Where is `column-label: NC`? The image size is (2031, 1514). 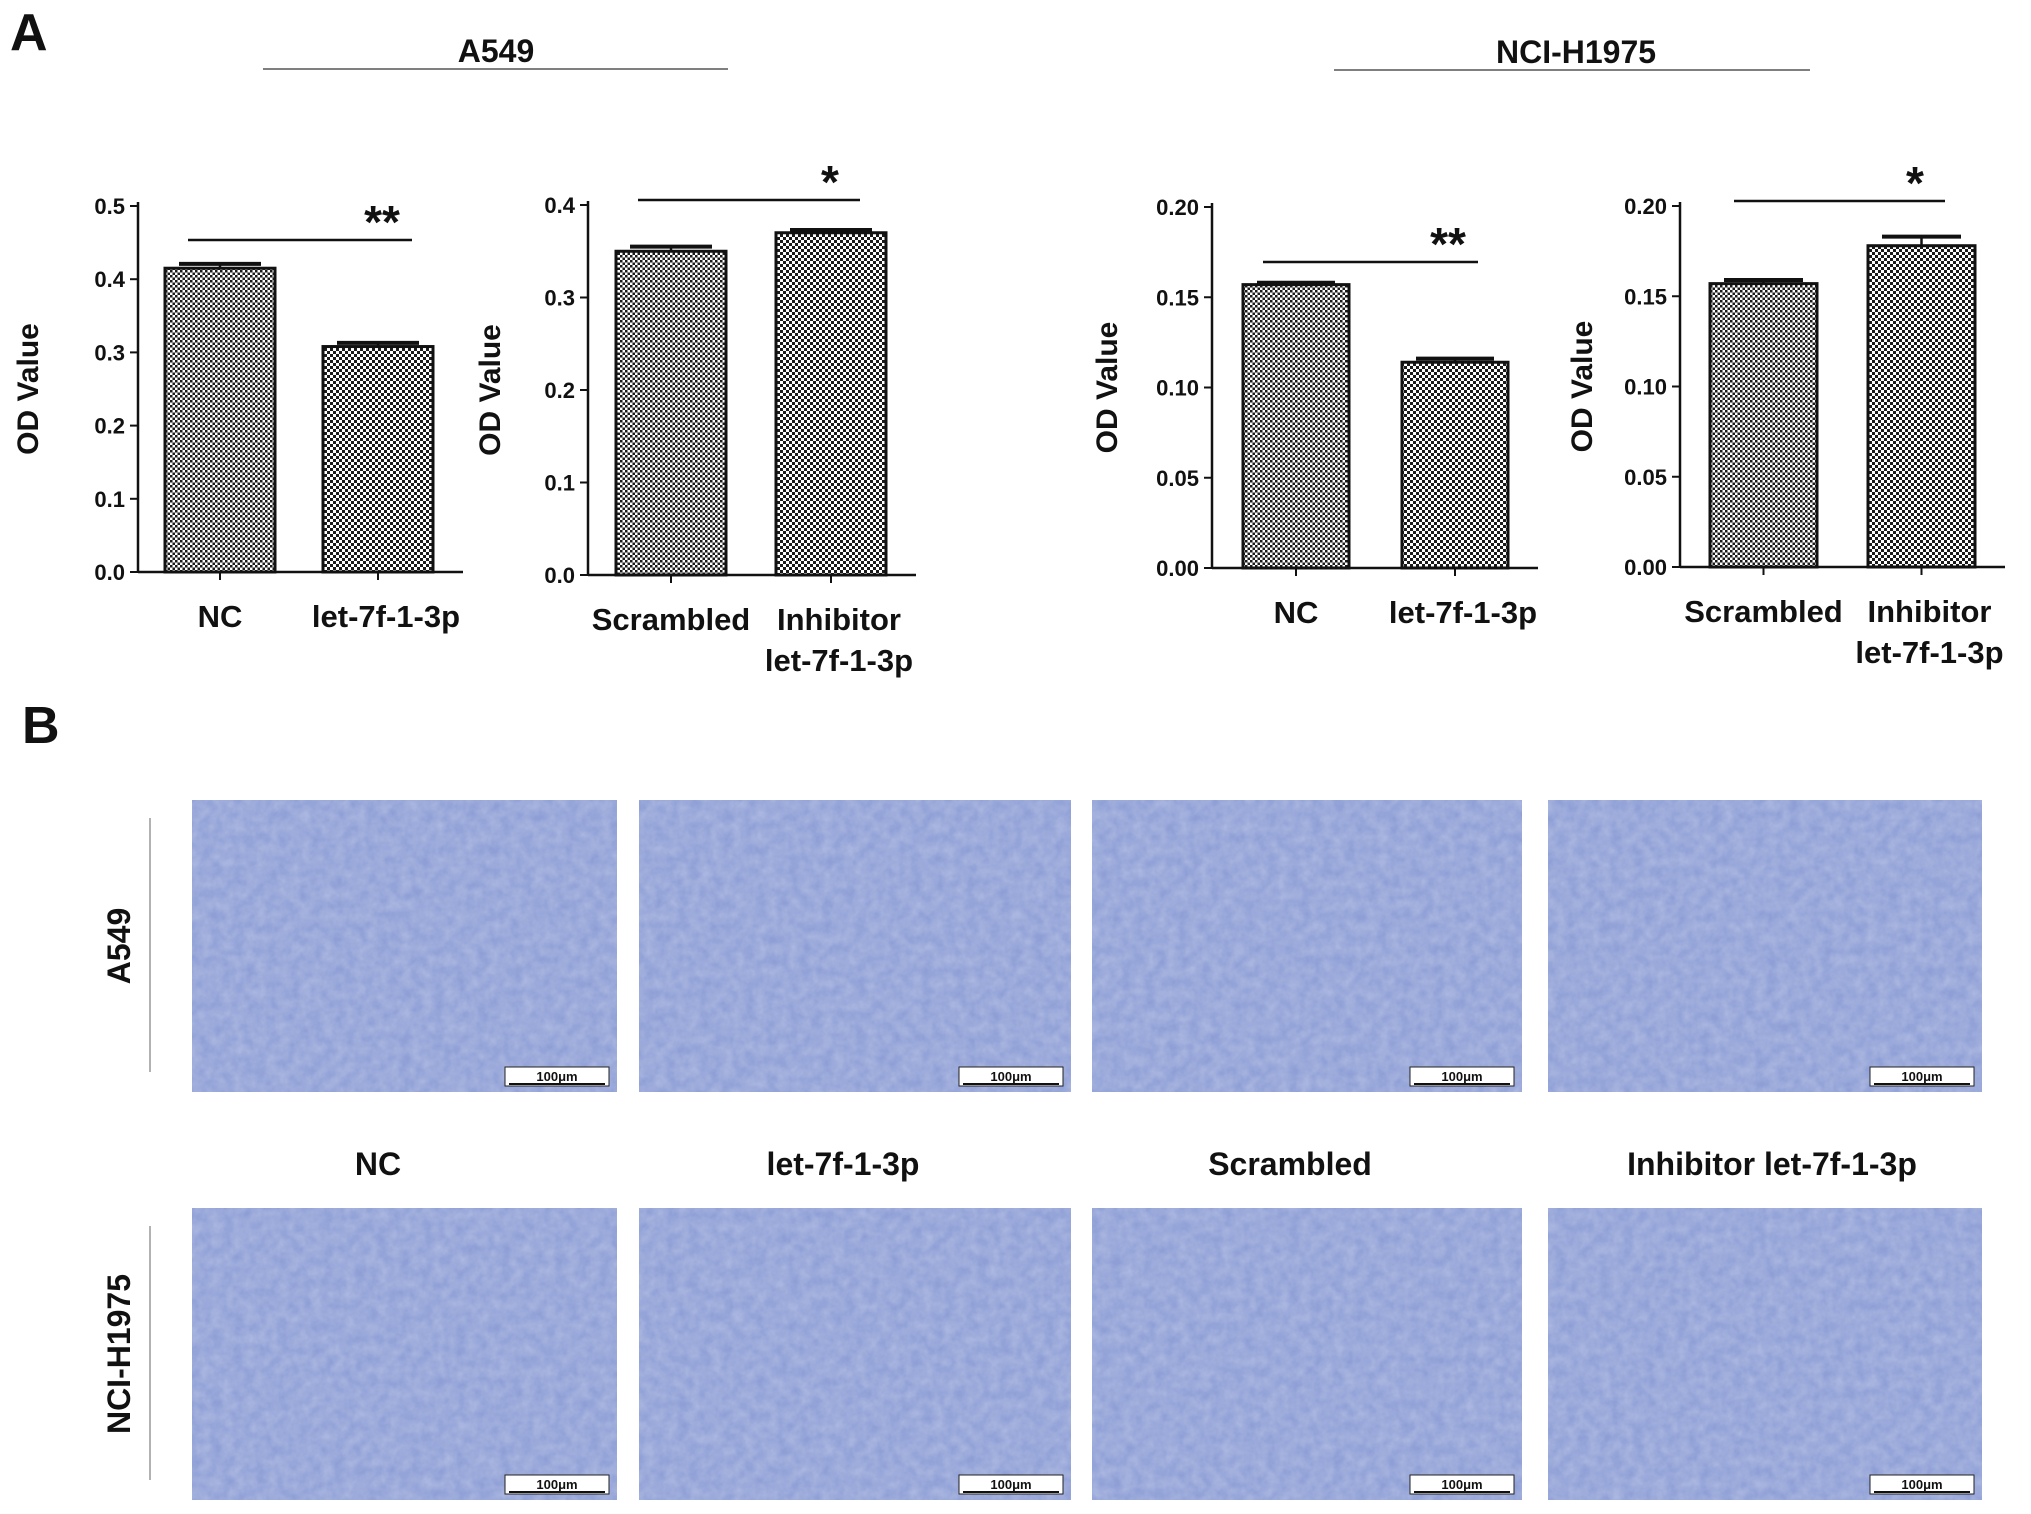
column-label: NC is located at coordinates (378, 1164).